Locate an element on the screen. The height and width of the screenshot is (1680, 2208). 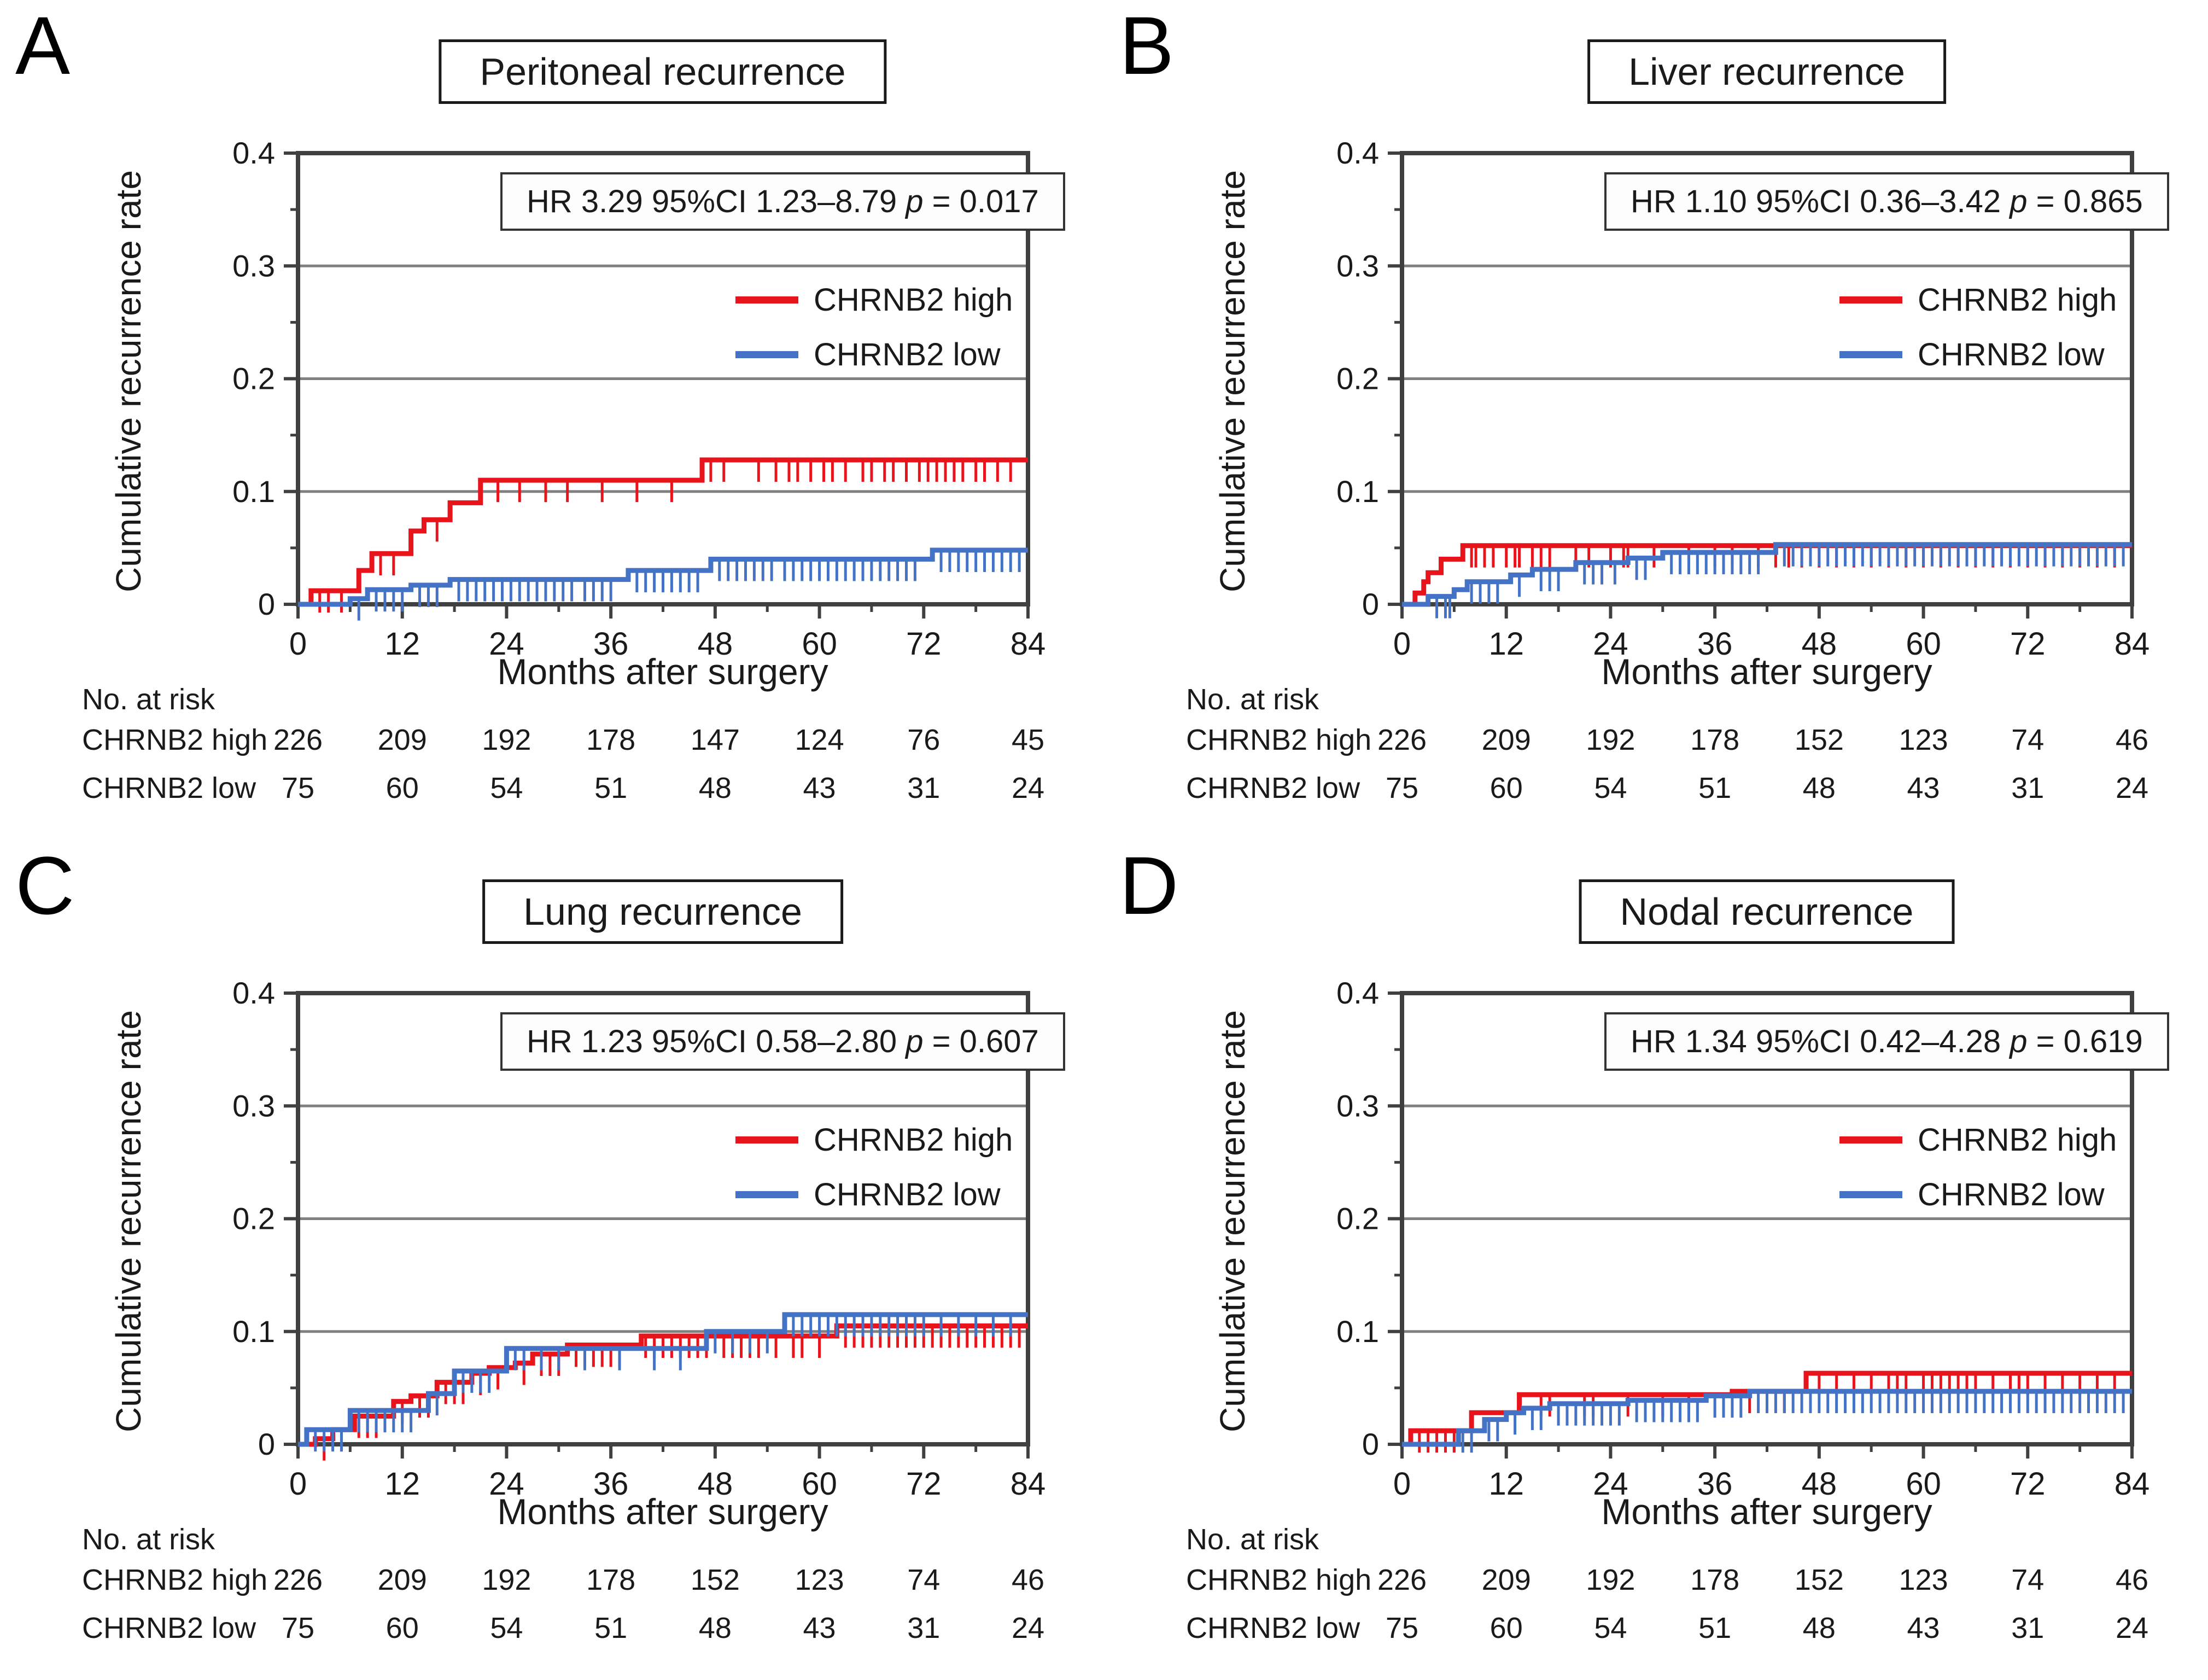
risk-count: 24 is located at coordinates (1028, 788).